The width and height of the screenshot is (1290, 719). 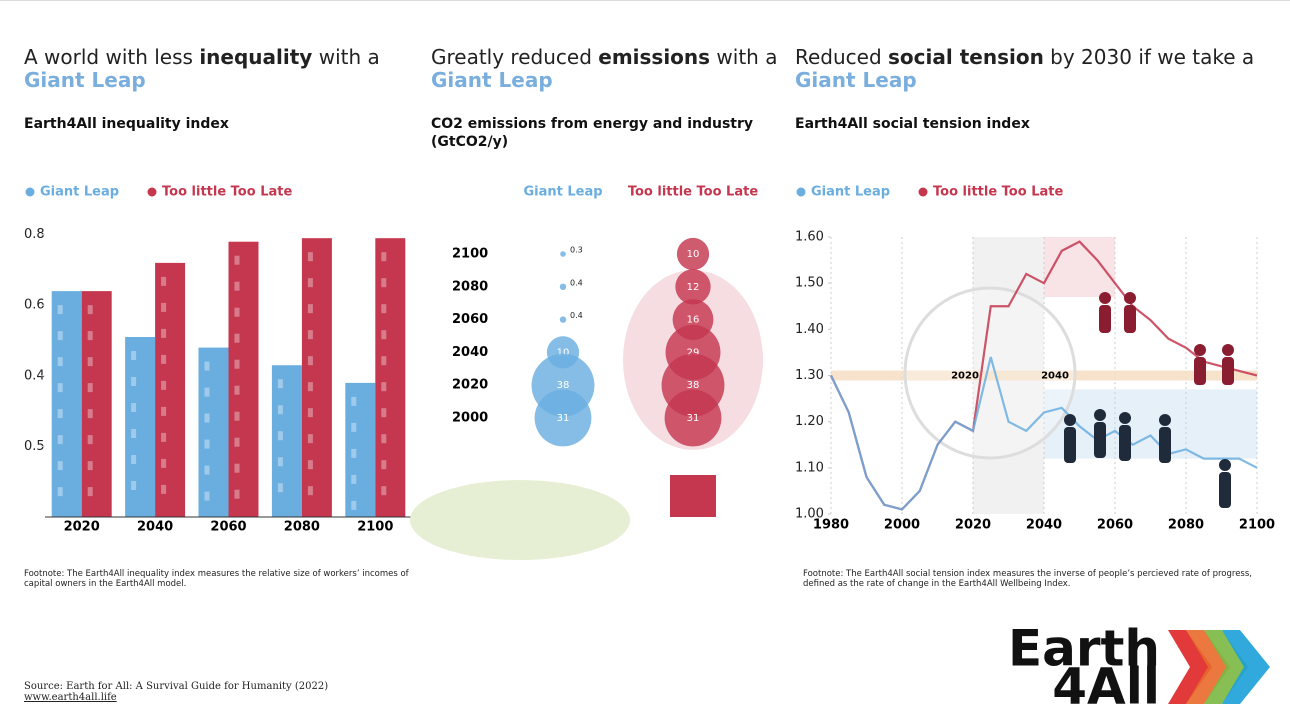 I want to click on title-bold: emissions, so click(x=654, y=57).